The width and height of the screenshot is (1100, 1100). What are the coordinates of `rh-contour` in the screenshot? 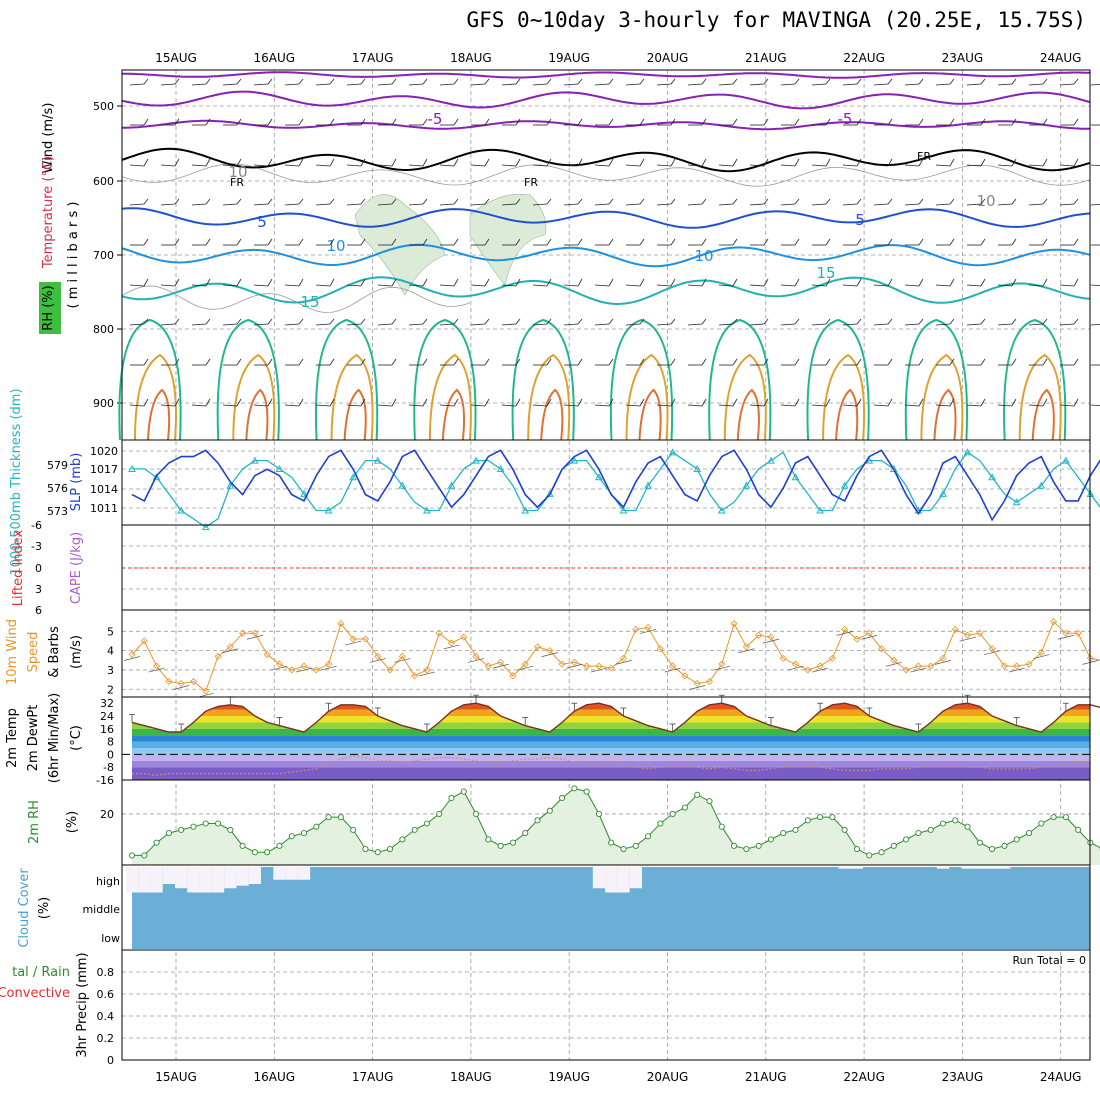 It's located at (606, 175).